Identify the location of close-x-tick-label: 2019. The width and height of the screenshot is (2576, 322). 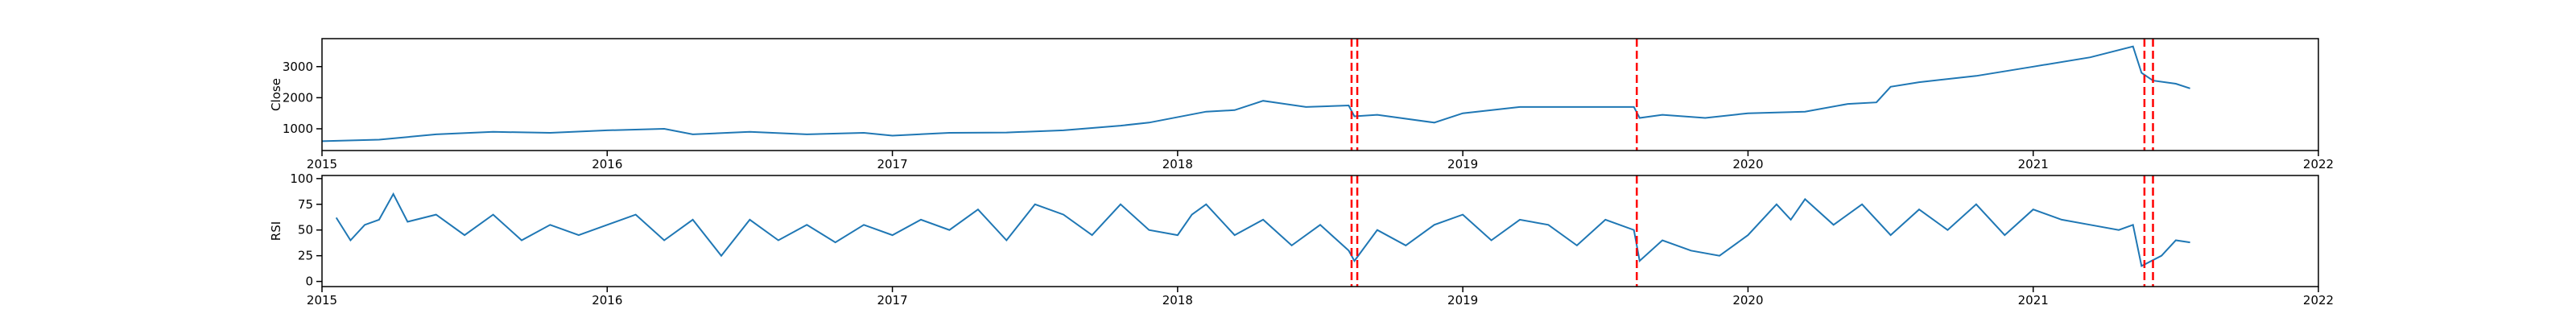
(1462, 164).